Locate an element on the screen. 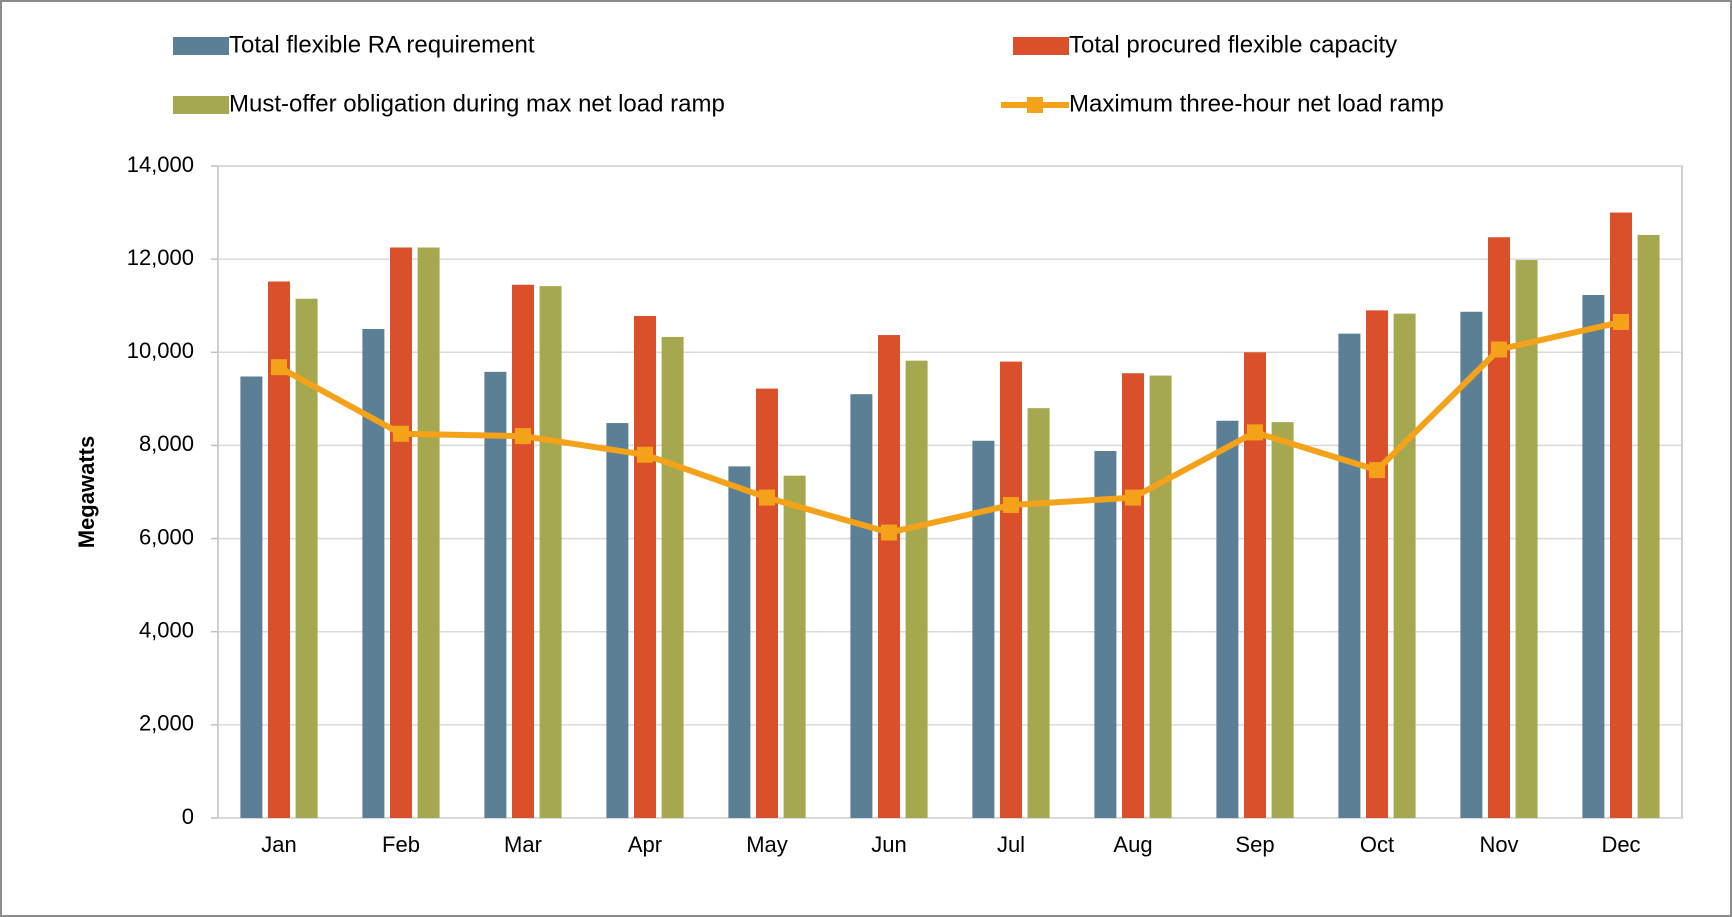  y-tick-label: 4,000 is located at coordinates (166, 630).